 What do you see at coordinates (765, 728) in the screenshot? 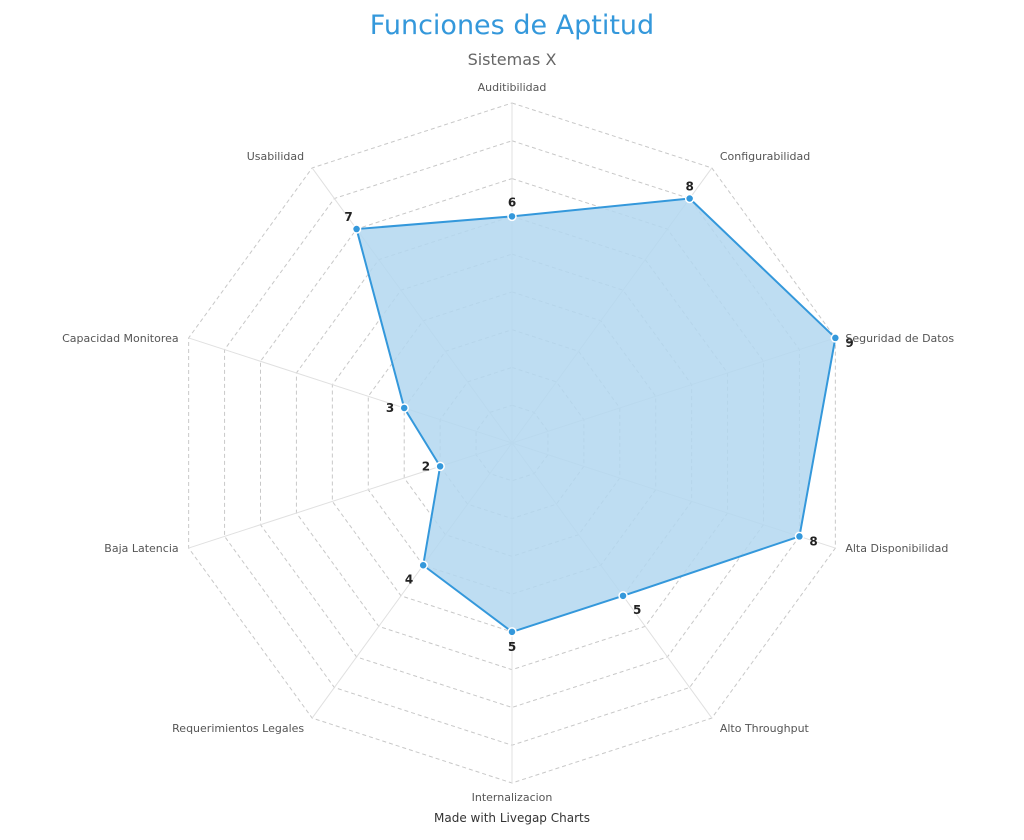
I see `axis-label: Alto Throughput` at bounding box center [765, 728].